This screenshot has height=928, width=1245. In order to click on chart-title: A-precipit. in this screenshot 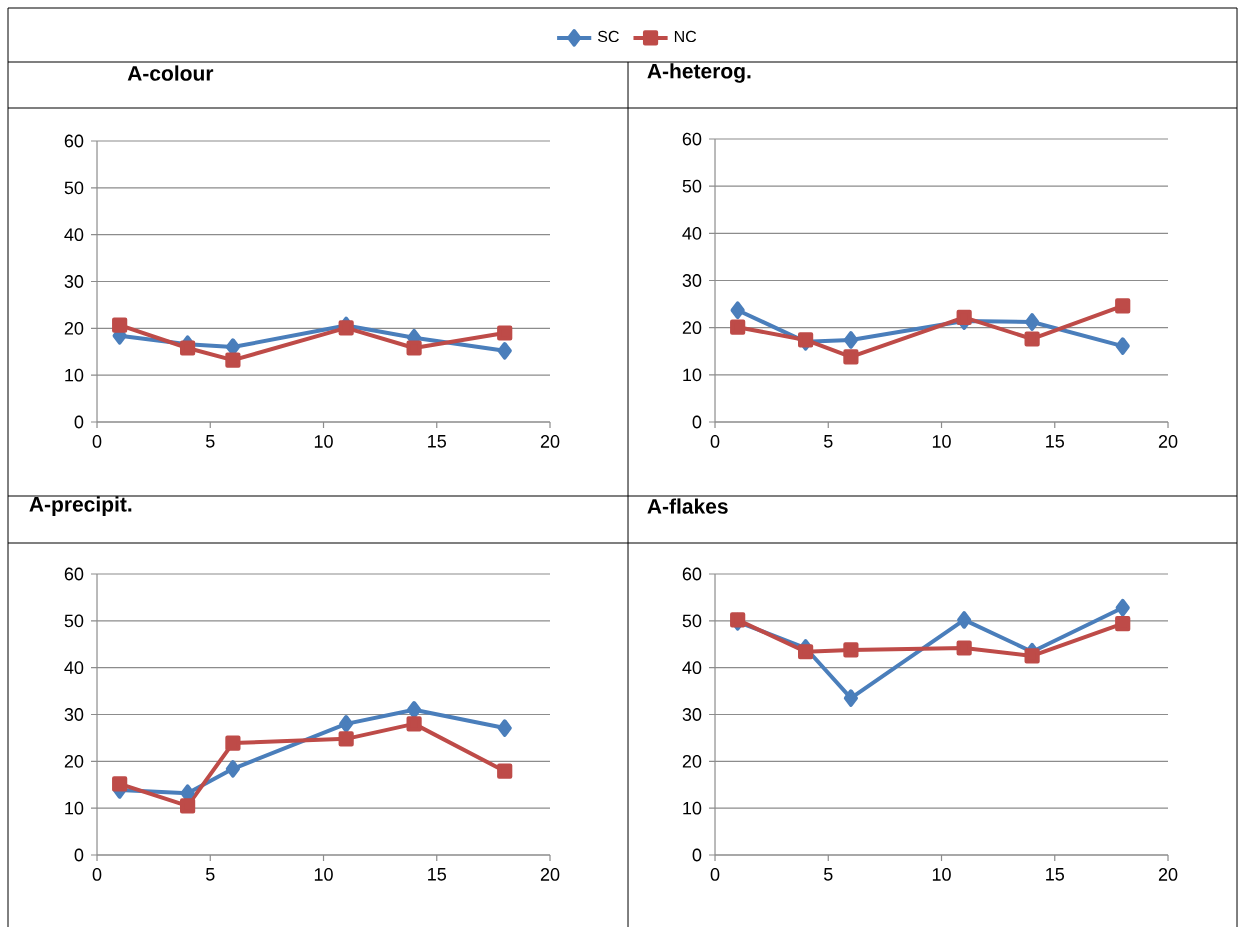, I will do `click(80, 506)`.